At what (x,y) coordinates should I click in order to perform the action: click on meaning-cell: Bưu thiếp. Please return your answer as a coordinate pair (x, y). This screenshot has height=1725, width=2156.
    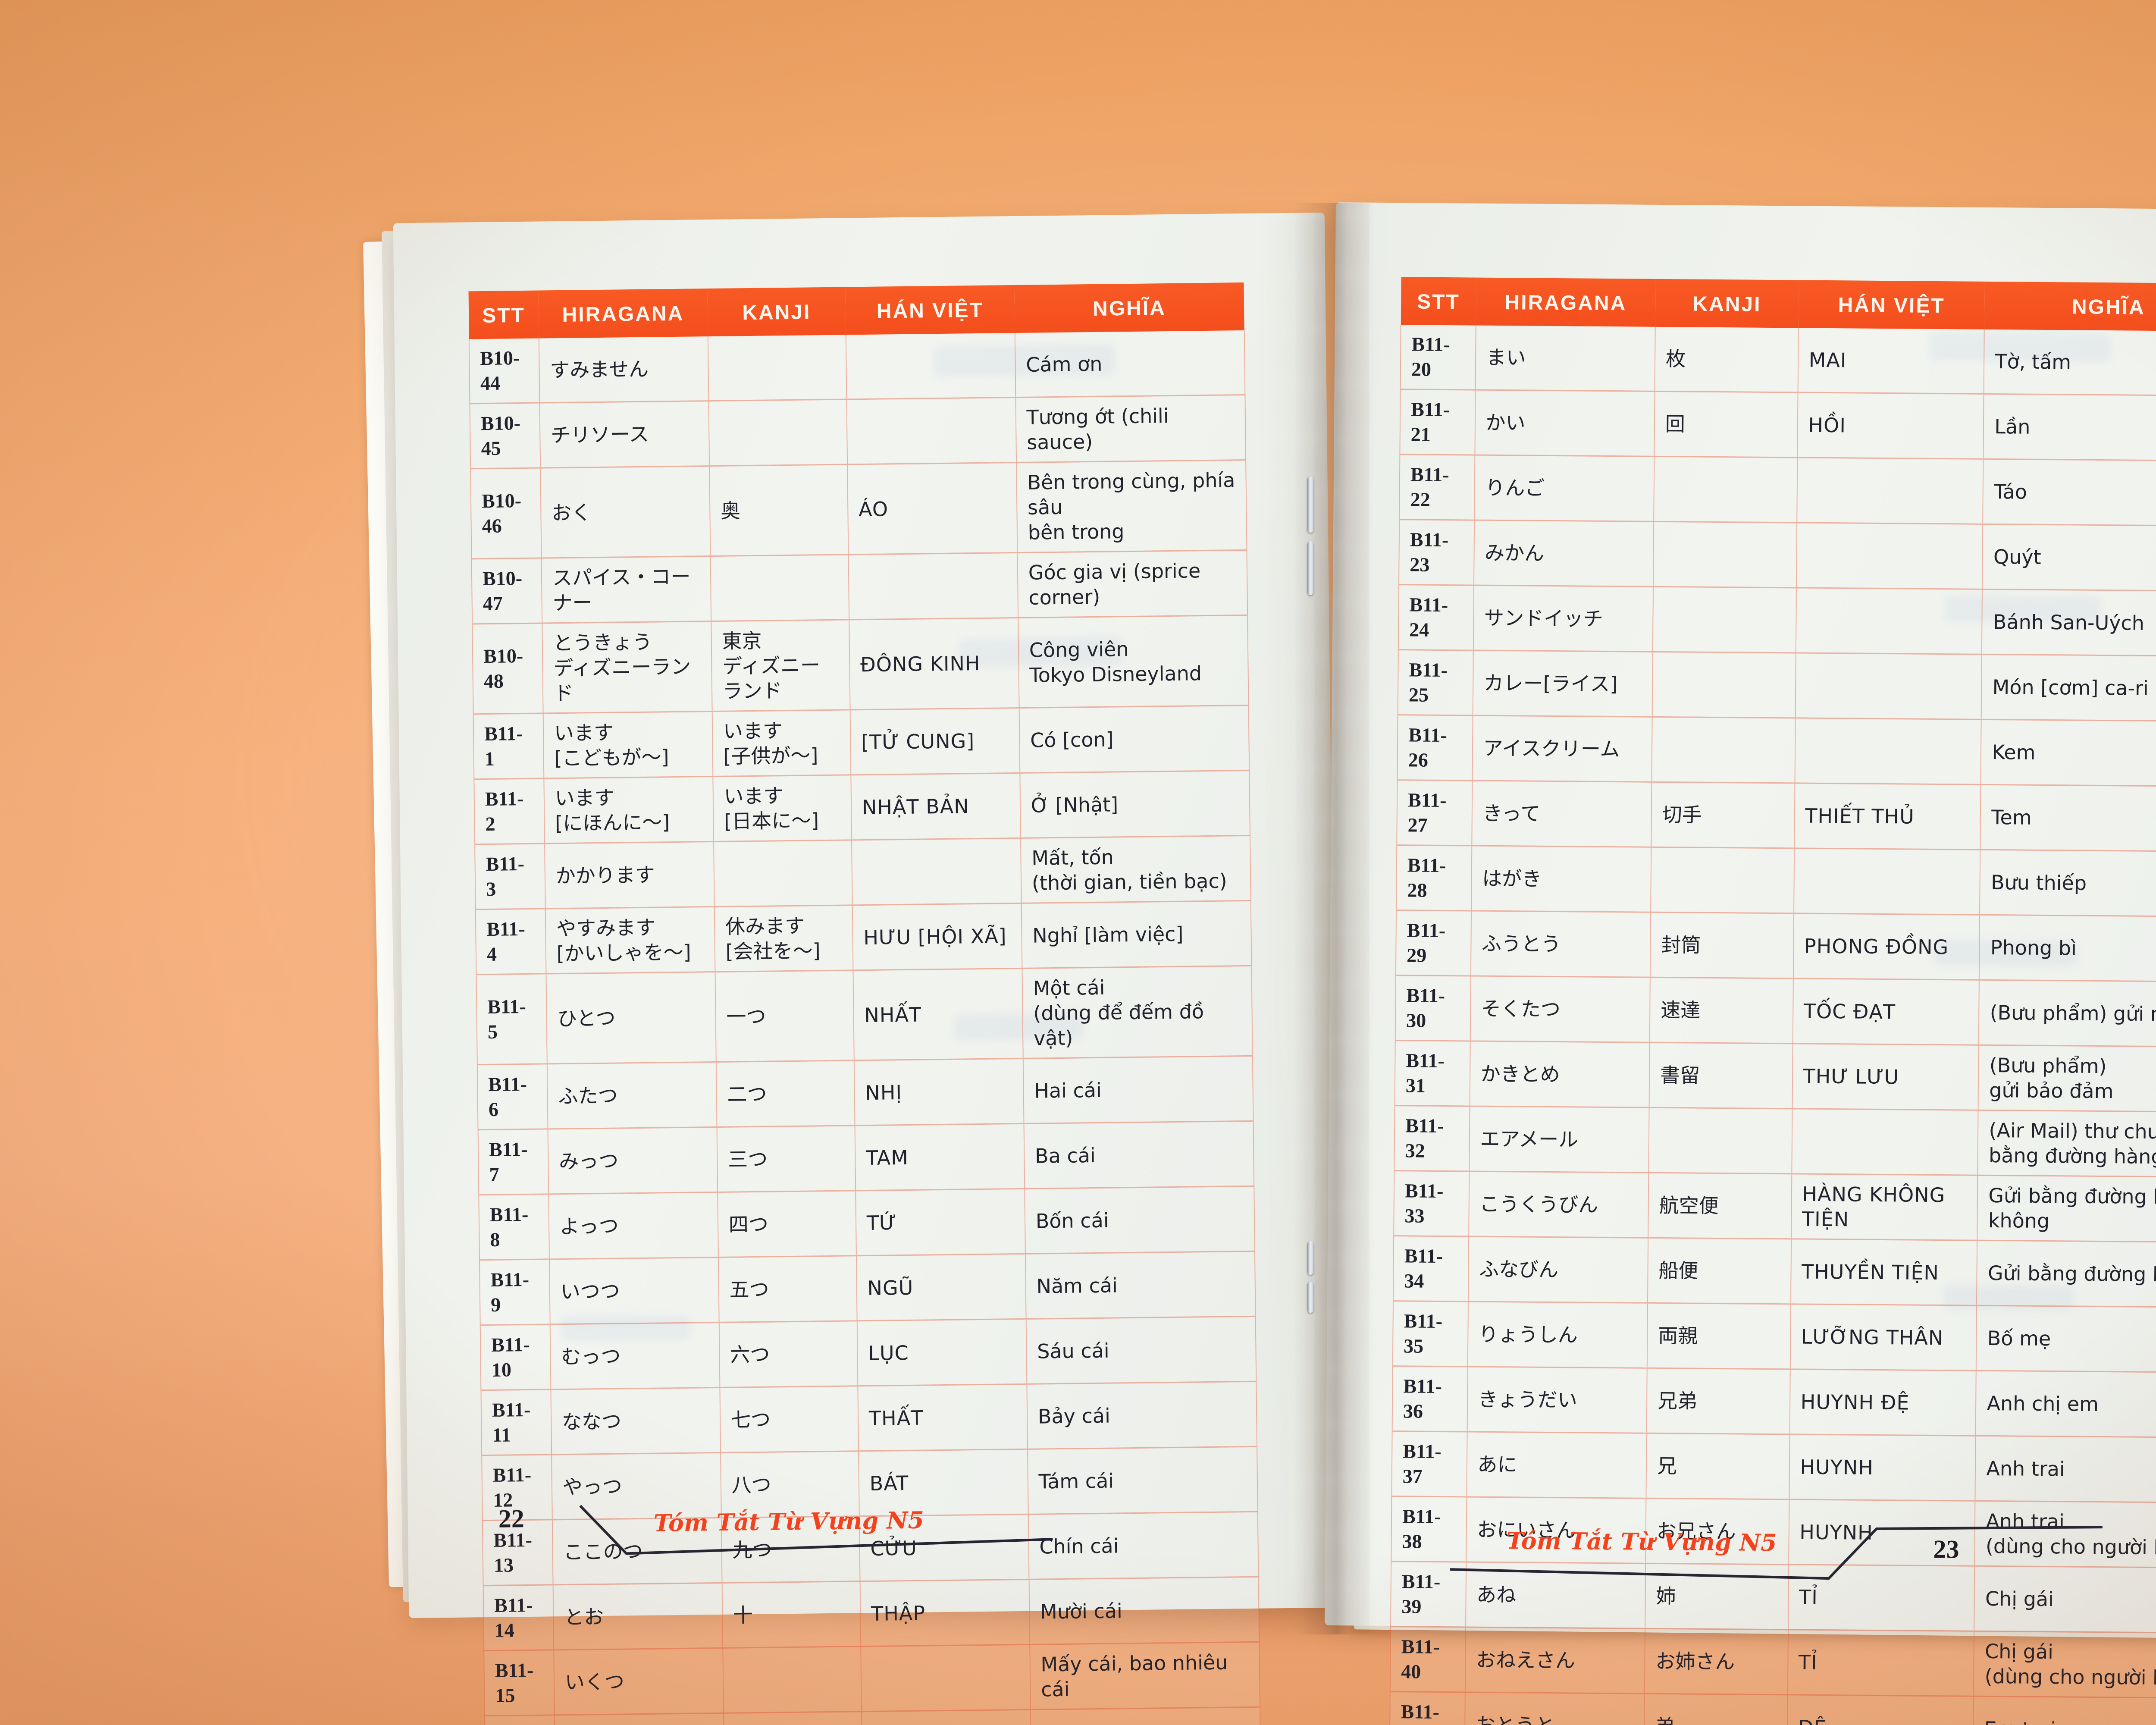
    Looking at the image, I should click on (2068, 883).